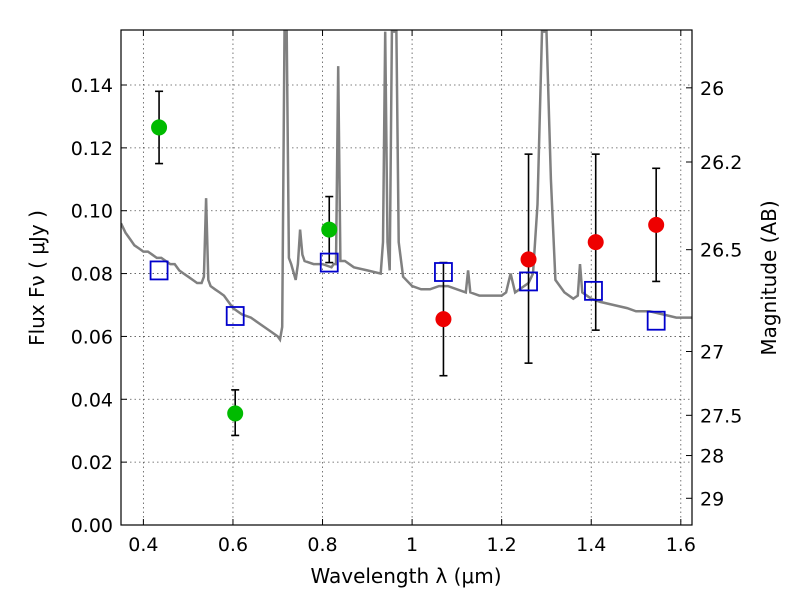 The width and height of the screenshot is (800, 600). What do you see at coordinates (721, 251) in the screenshot?
I see `y2-tick-label: 26.5` at bounding box center [721, 251].